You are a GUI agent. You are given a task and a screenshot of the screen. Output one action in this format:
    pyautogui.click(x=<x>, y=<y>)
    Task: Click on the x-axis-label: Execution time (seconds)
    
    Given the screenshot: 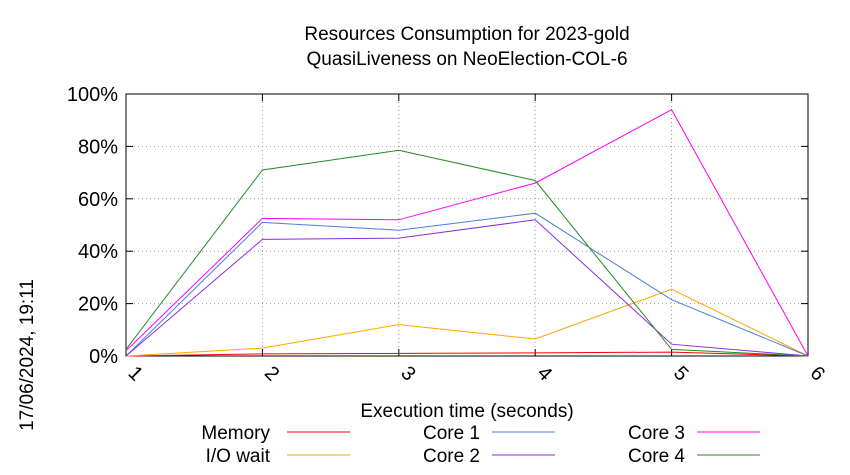 What is the action you would take?
    pyautogui.click(x=466, y=411)
    